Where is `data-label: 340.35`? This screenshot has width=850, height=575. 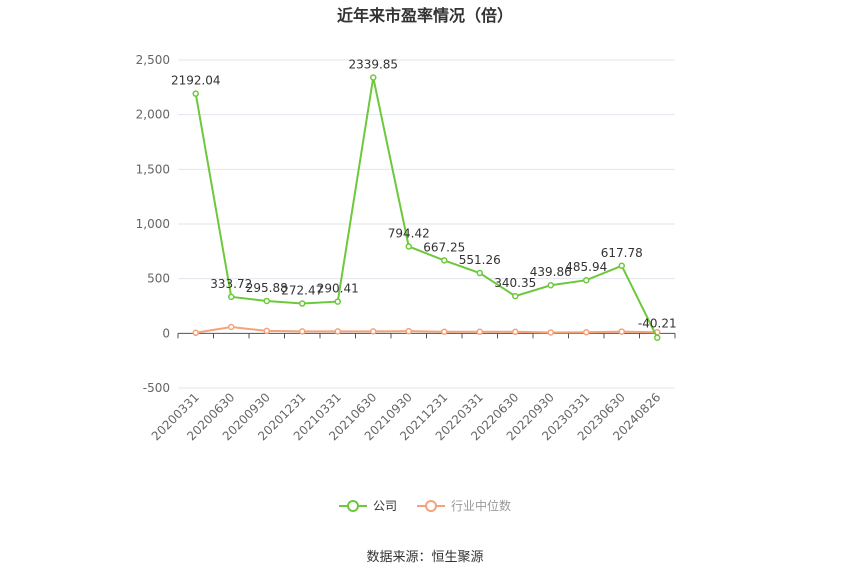 data-label: 340.35 is located at coordinates (515, 283).